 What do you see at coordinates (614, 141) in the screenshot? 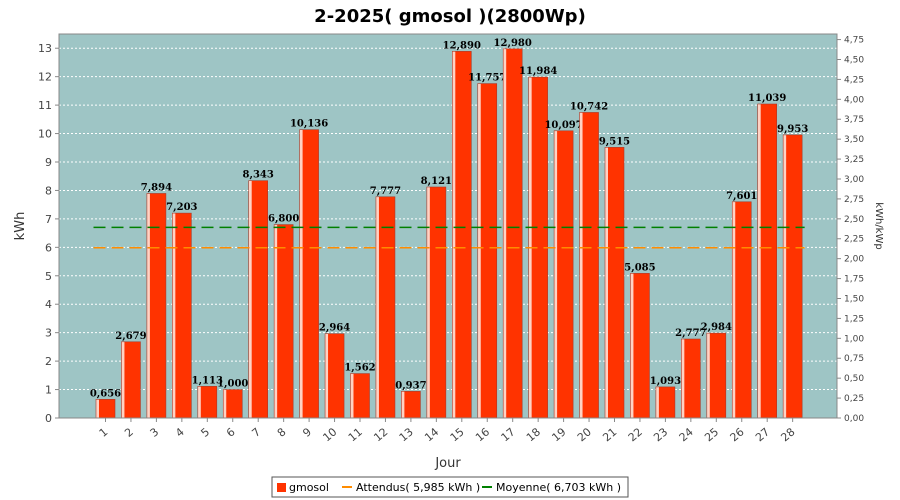
I see `data-label: 9,515` at bounding box center [614, 141].